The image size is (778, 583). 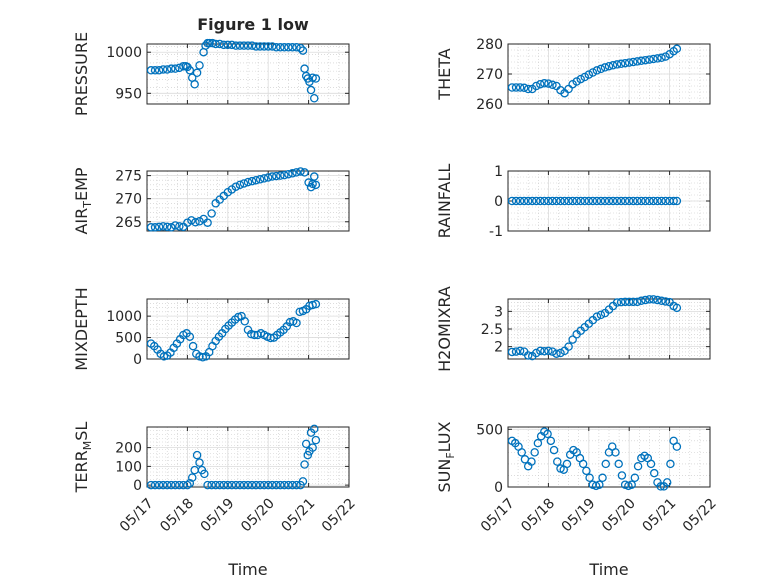 I want to click on y-tick-label: 1000, so click(x=124, y=317).